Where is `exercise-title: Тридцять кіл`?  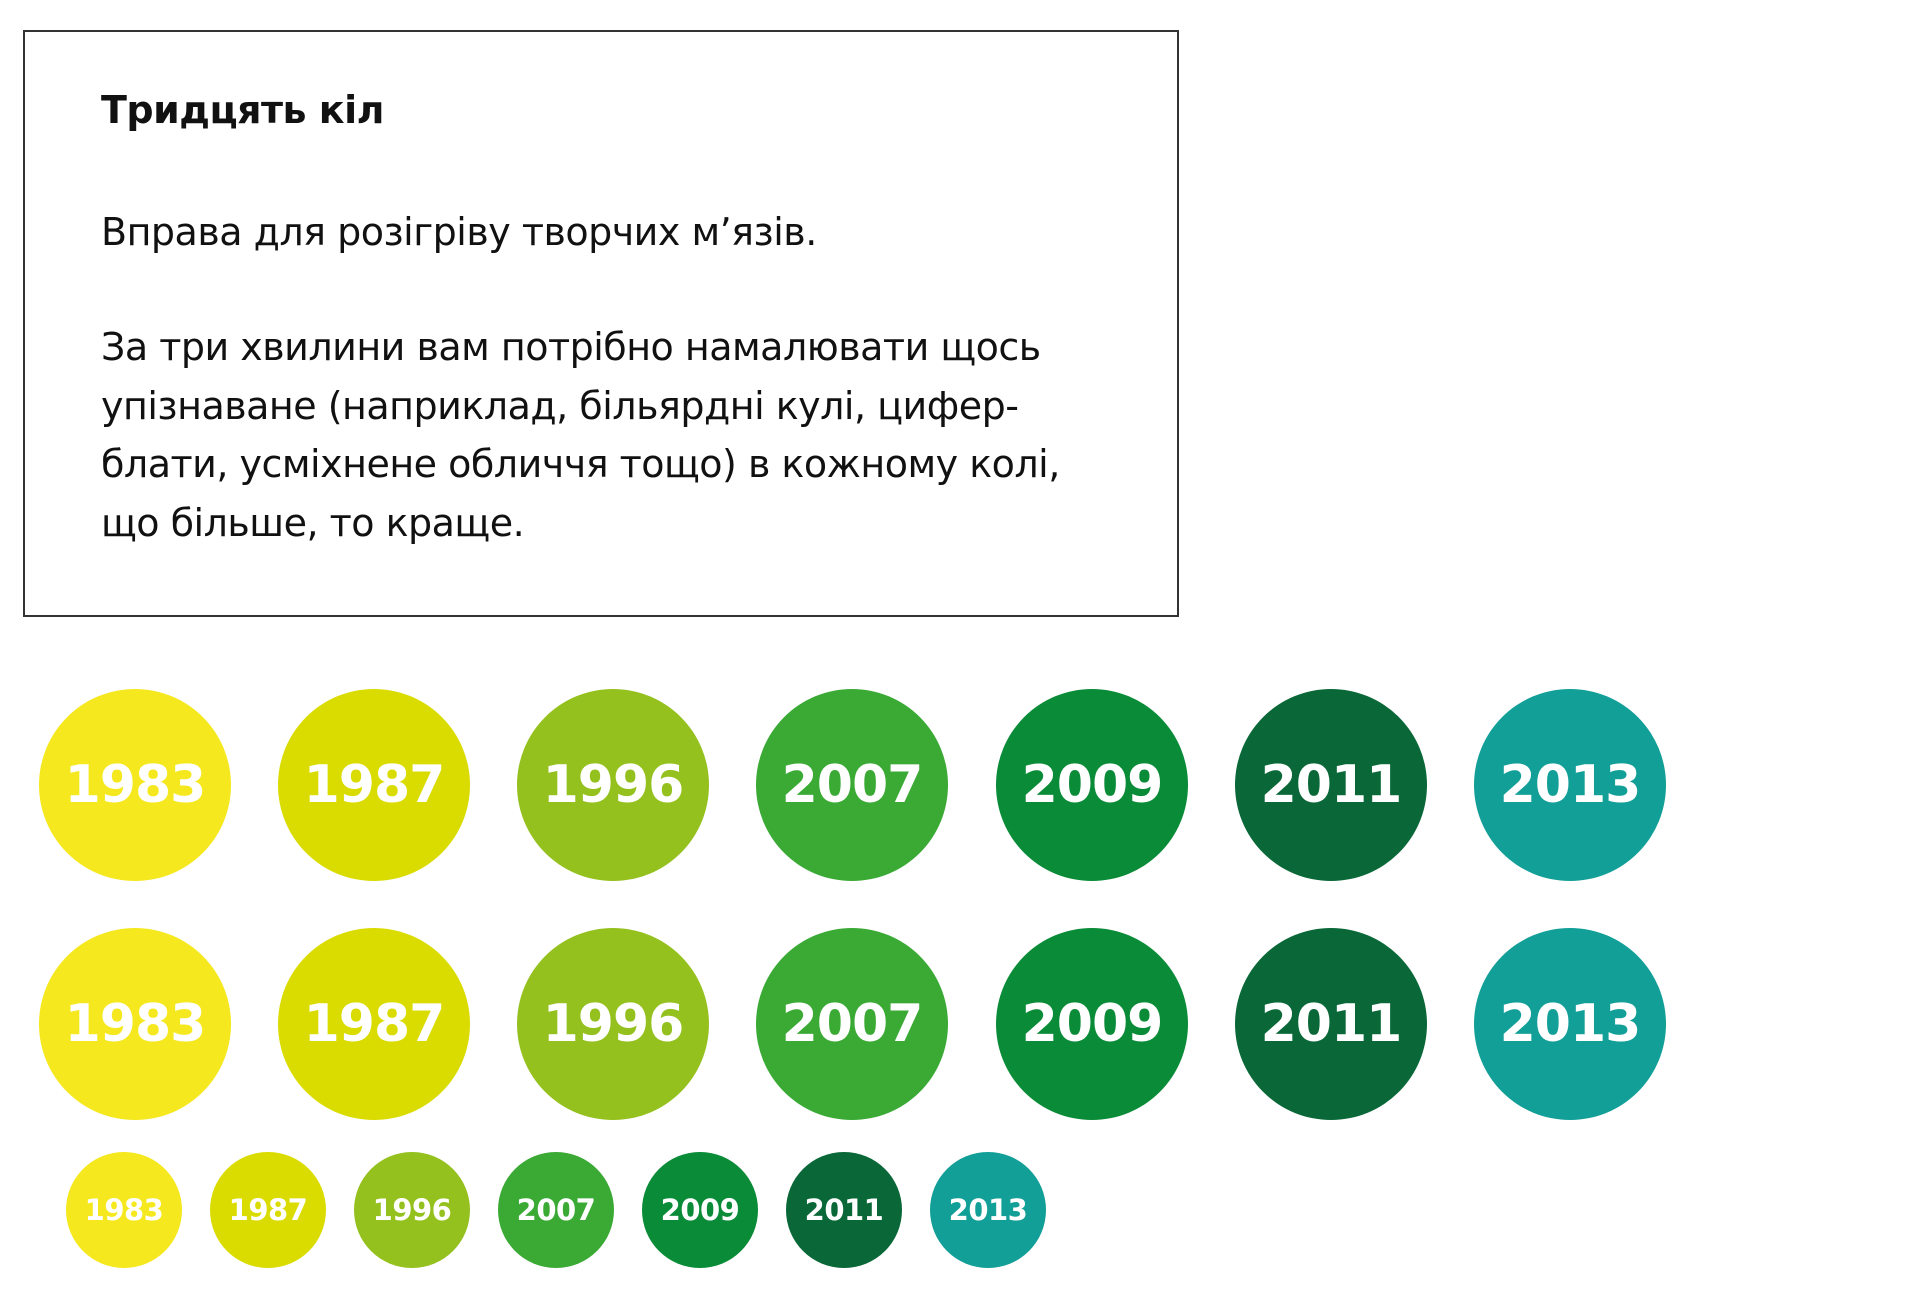
exercise-title: Тридцять кіл is located at coordinates (242, 110).